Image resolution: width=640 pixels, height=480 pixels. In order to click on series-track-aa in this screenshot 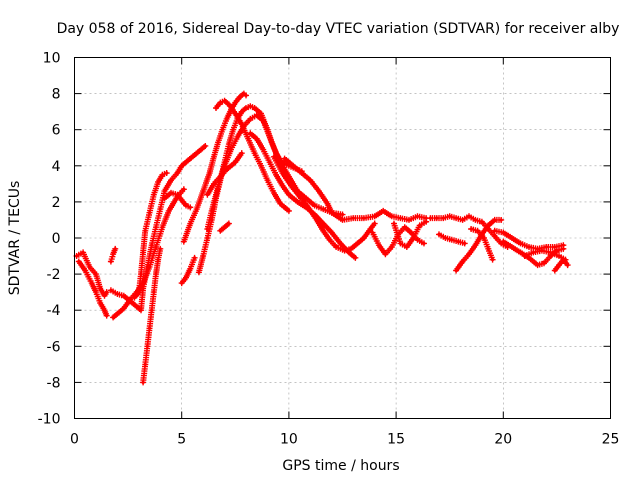, I will do `click(545, 255)`.